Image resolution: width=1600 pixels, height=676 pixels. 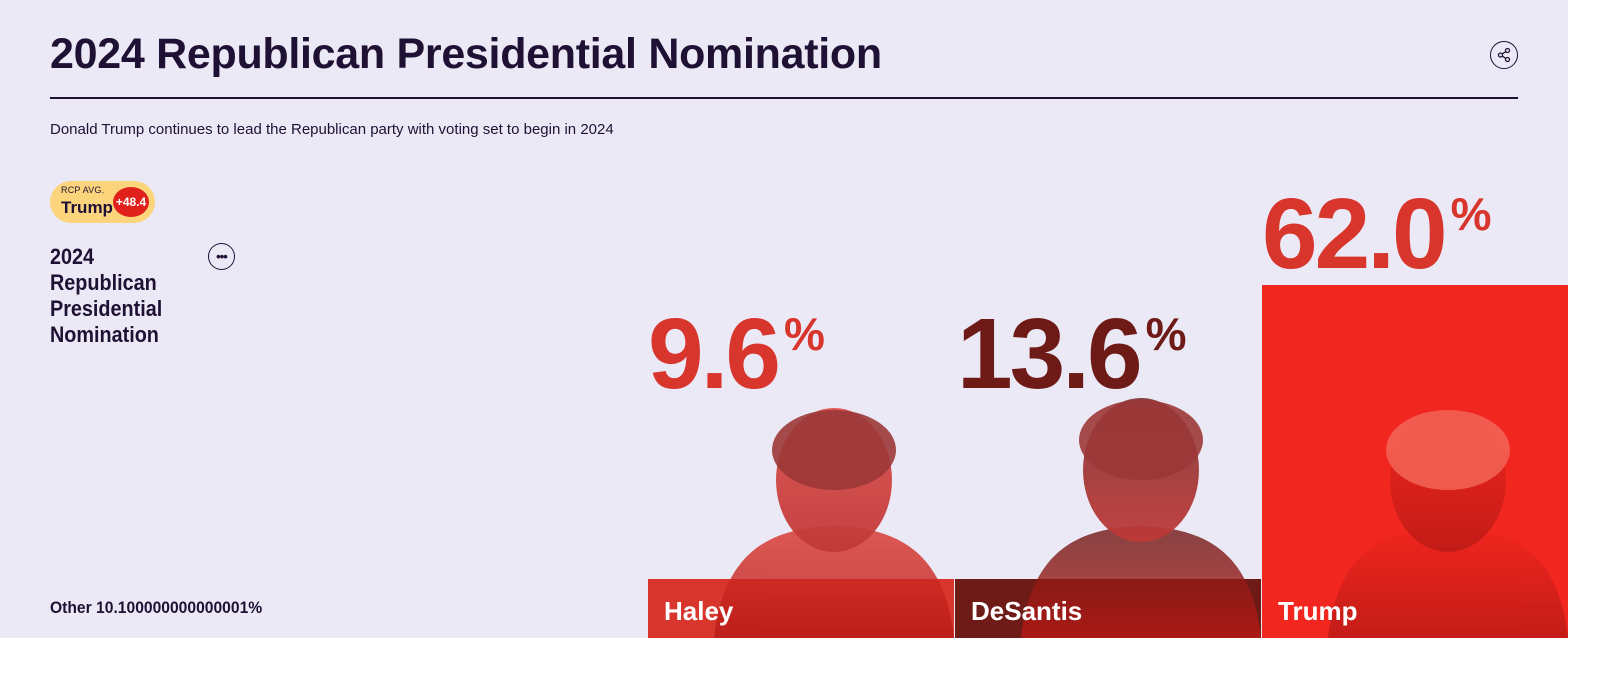 I want to click on share-icon, so click(x=1504, y=55).